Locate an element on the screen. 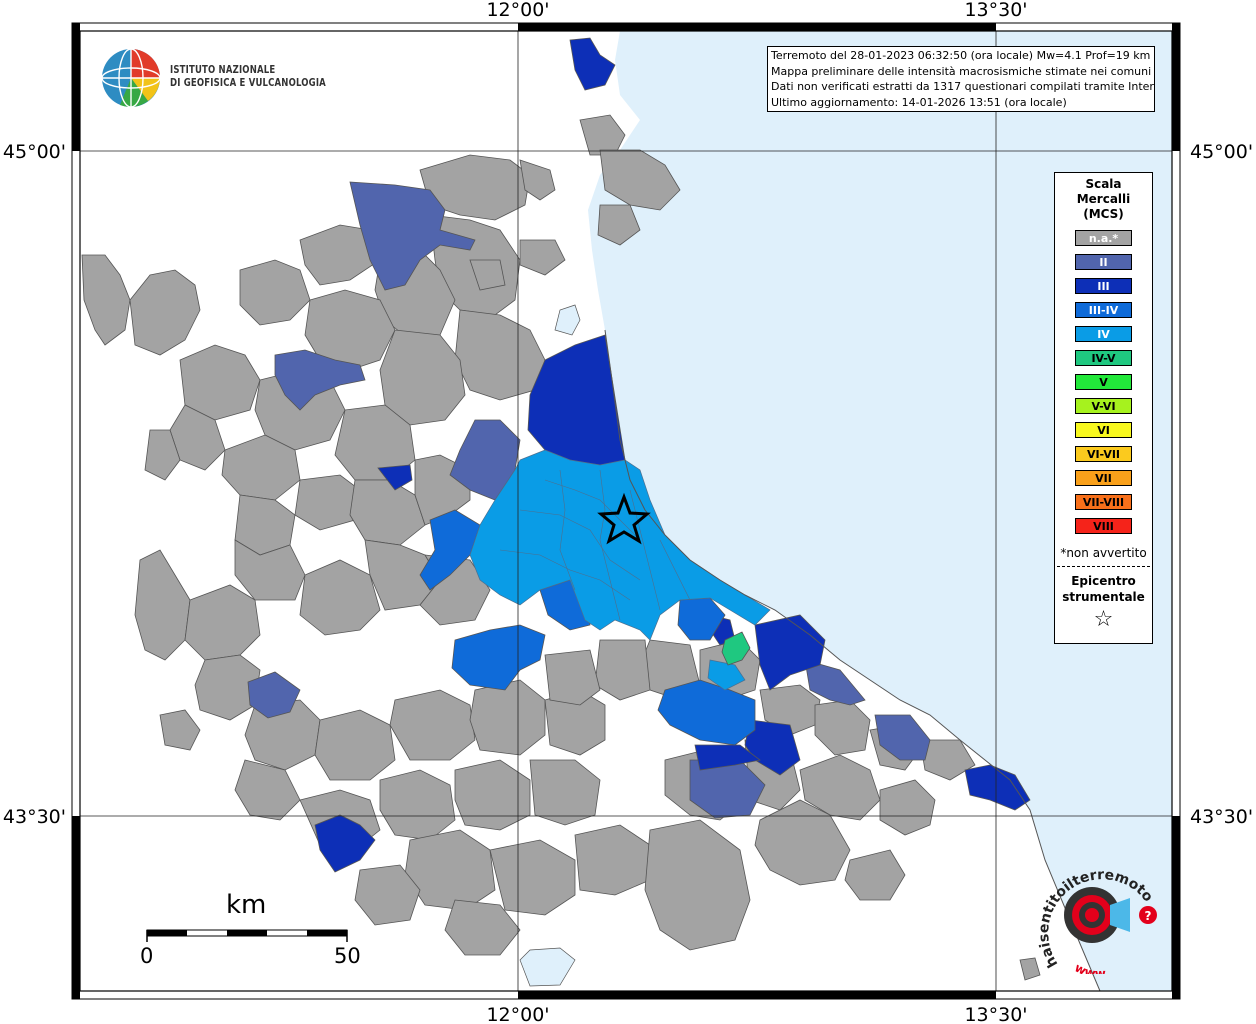 This screenshot has width=1256, height=1024. scale-end: 50 is located at coordinates (347, 956).